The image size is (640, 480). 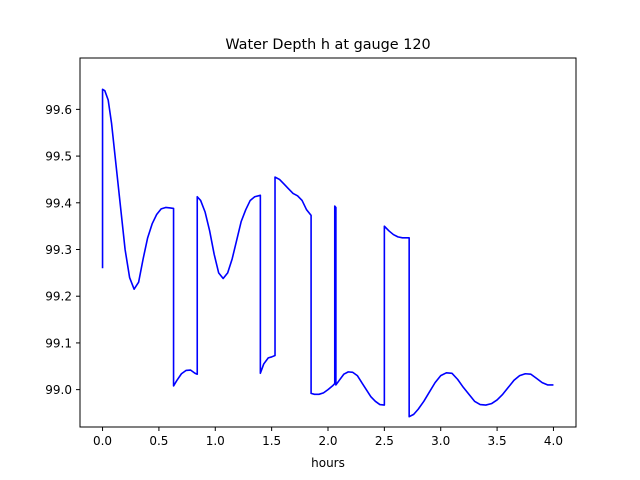 I want to click on x-tick-label: 1.0, so click(x=215, y=441).